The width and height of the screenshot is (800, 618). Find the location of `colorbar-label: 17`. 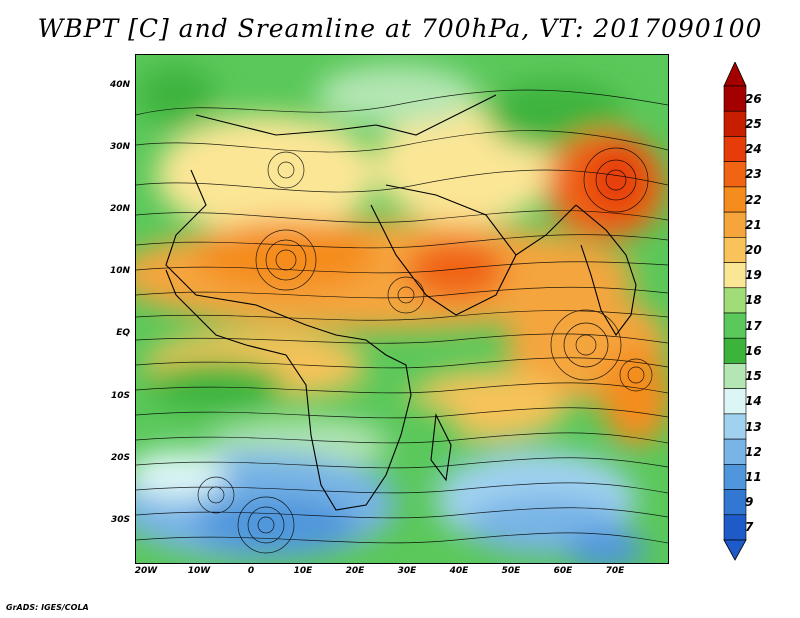

colorbar-label: 17 is located at coordinates (753, 325).